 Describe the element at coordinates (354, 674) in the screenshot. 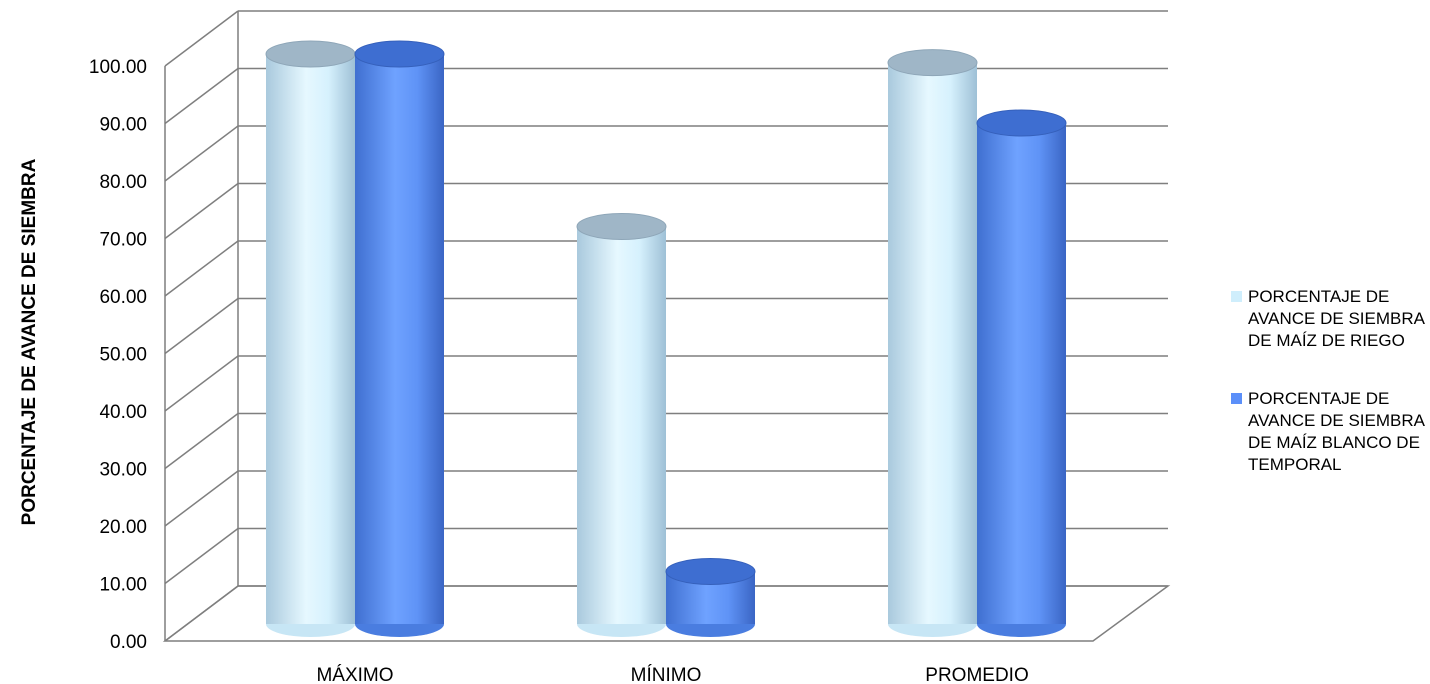

I see `x-tick-label-0: MÁXIMO` at that location.